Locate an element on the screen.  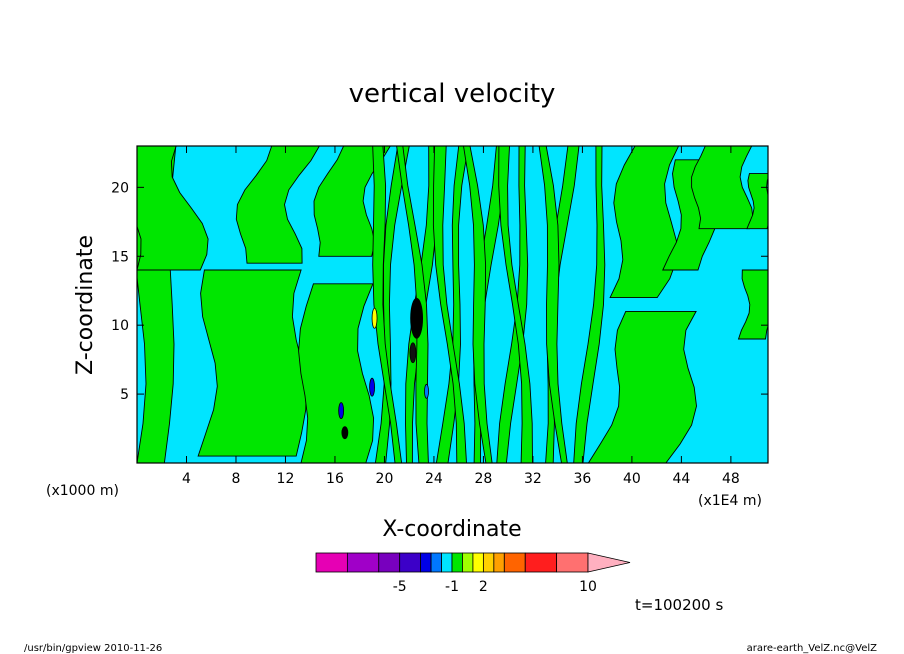
x-tick-label: 8 is located at coordinates (236, 479).